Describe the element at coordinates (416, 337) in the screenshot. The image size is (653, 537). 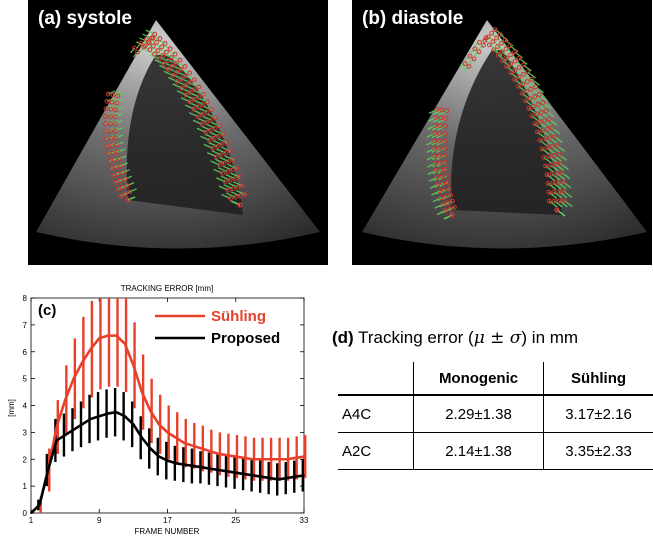
I see `table-title-text: Tracking error (` at that location.